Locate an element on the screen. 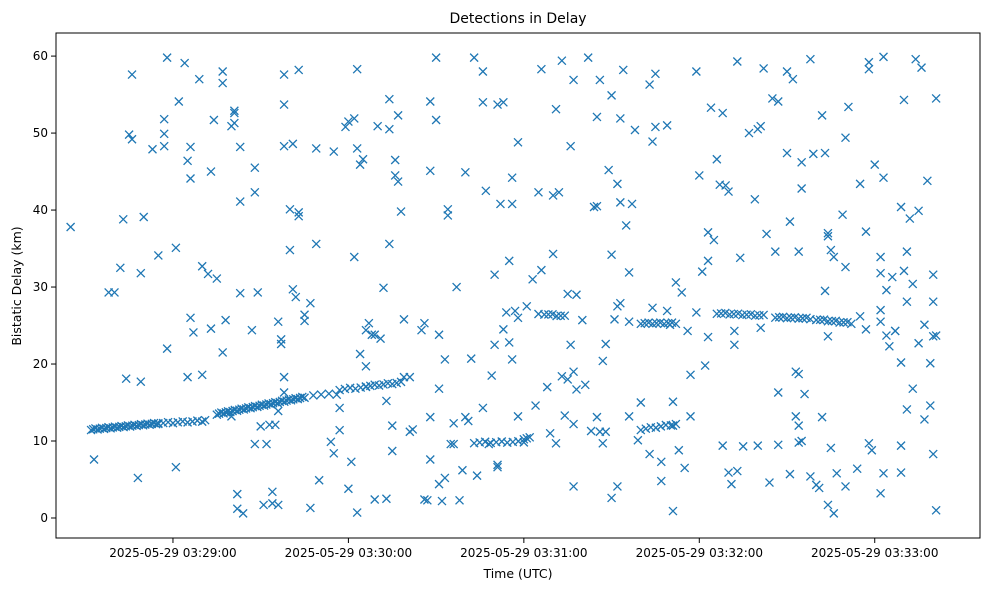  y-tick-label: 60 is located at coordinates (40, 56).